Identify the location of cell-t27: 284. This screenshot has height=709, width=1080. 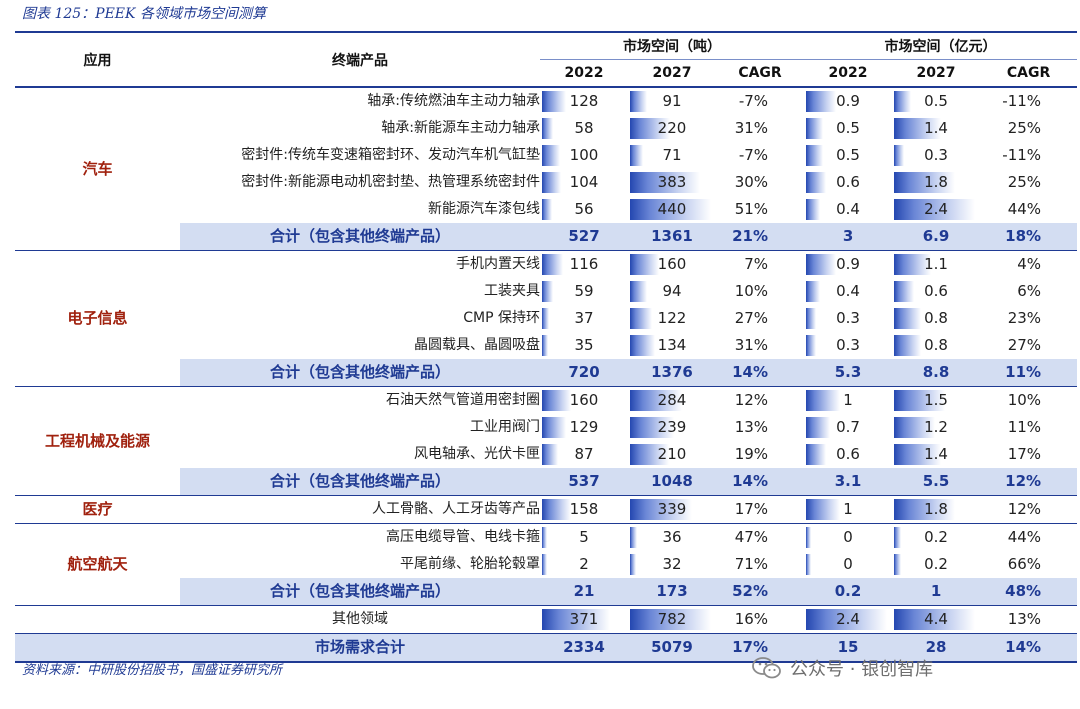
(672, 401).